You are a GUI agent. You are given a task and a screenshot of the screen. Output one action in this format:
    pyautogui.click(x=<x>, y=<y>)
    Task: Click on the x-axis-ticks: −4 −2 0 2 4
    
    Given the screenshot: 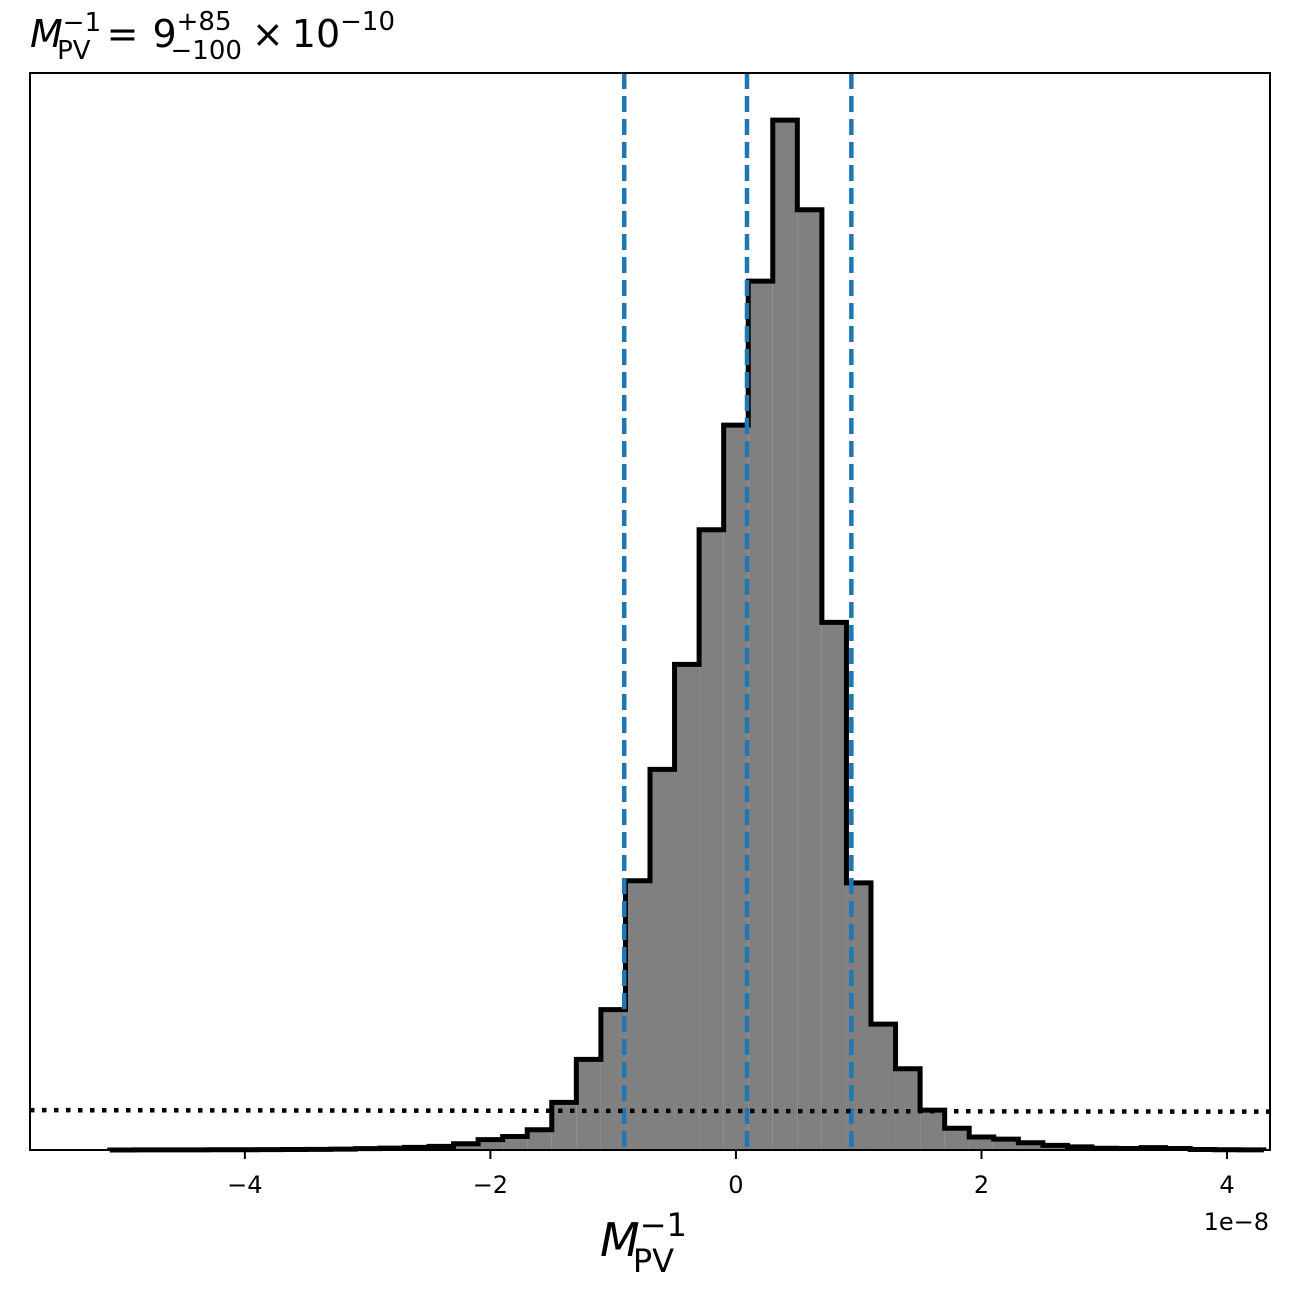 What is the action you would take?
    pyautogui.click(x=731, y=1174)
    